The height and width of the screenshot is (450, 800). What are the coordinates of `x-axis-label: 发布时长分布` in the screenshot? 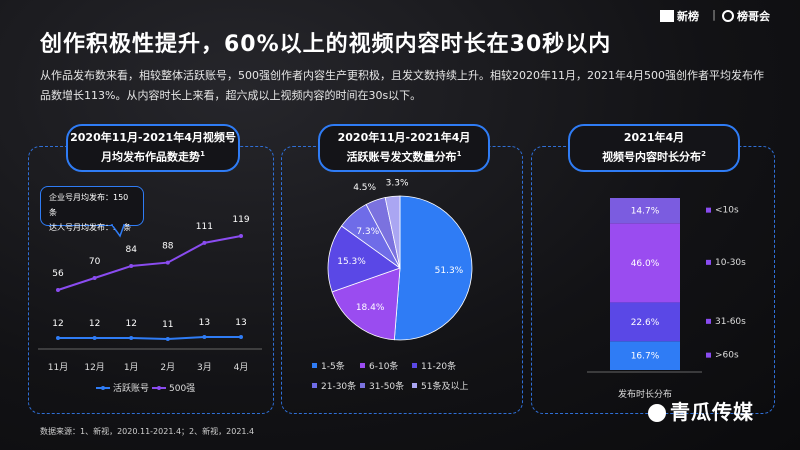 It's located at (645, 394).